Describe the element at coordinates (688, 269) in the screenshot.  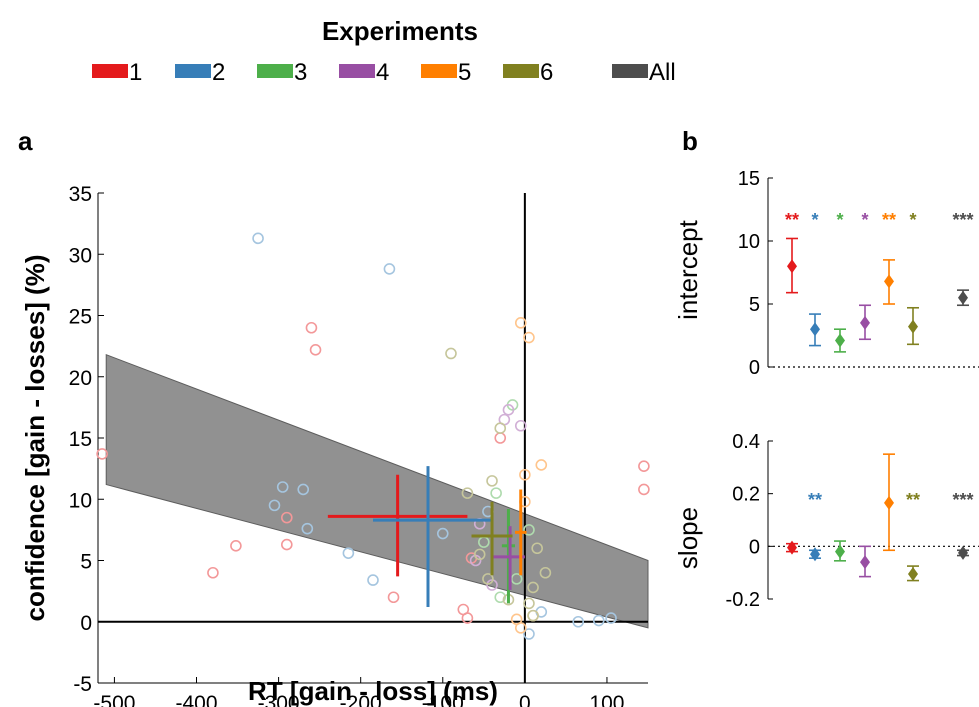
I see `intercept-y-axis-label: intercept` at that location.